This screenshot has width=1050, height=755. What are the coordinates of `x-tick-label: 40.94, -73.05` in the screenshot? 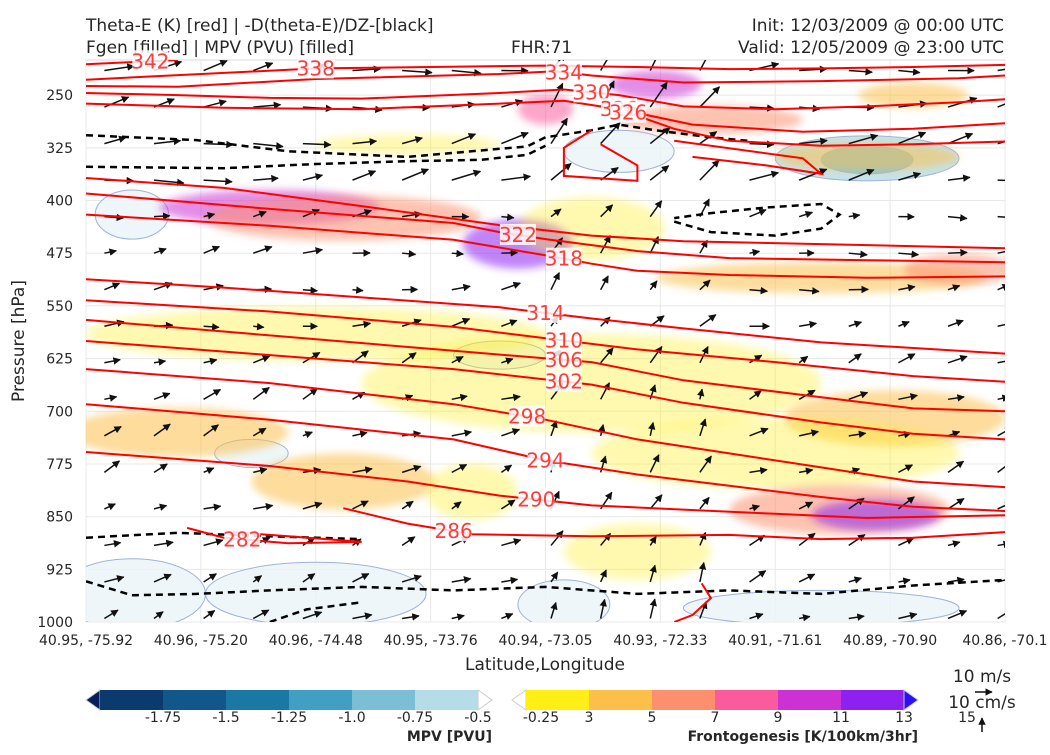 It's located at (545, 641).